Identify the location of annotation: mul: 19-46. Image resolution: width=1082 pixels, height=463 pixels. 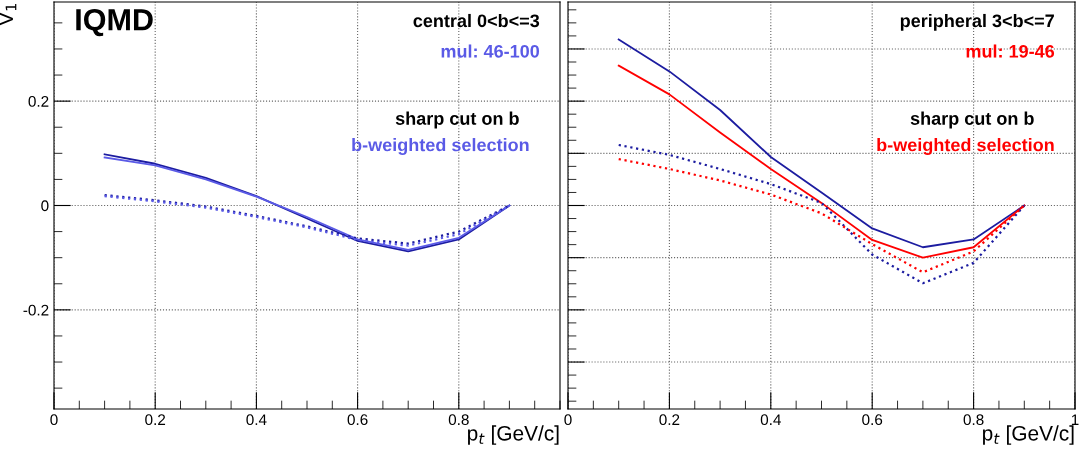
(1010, 51).